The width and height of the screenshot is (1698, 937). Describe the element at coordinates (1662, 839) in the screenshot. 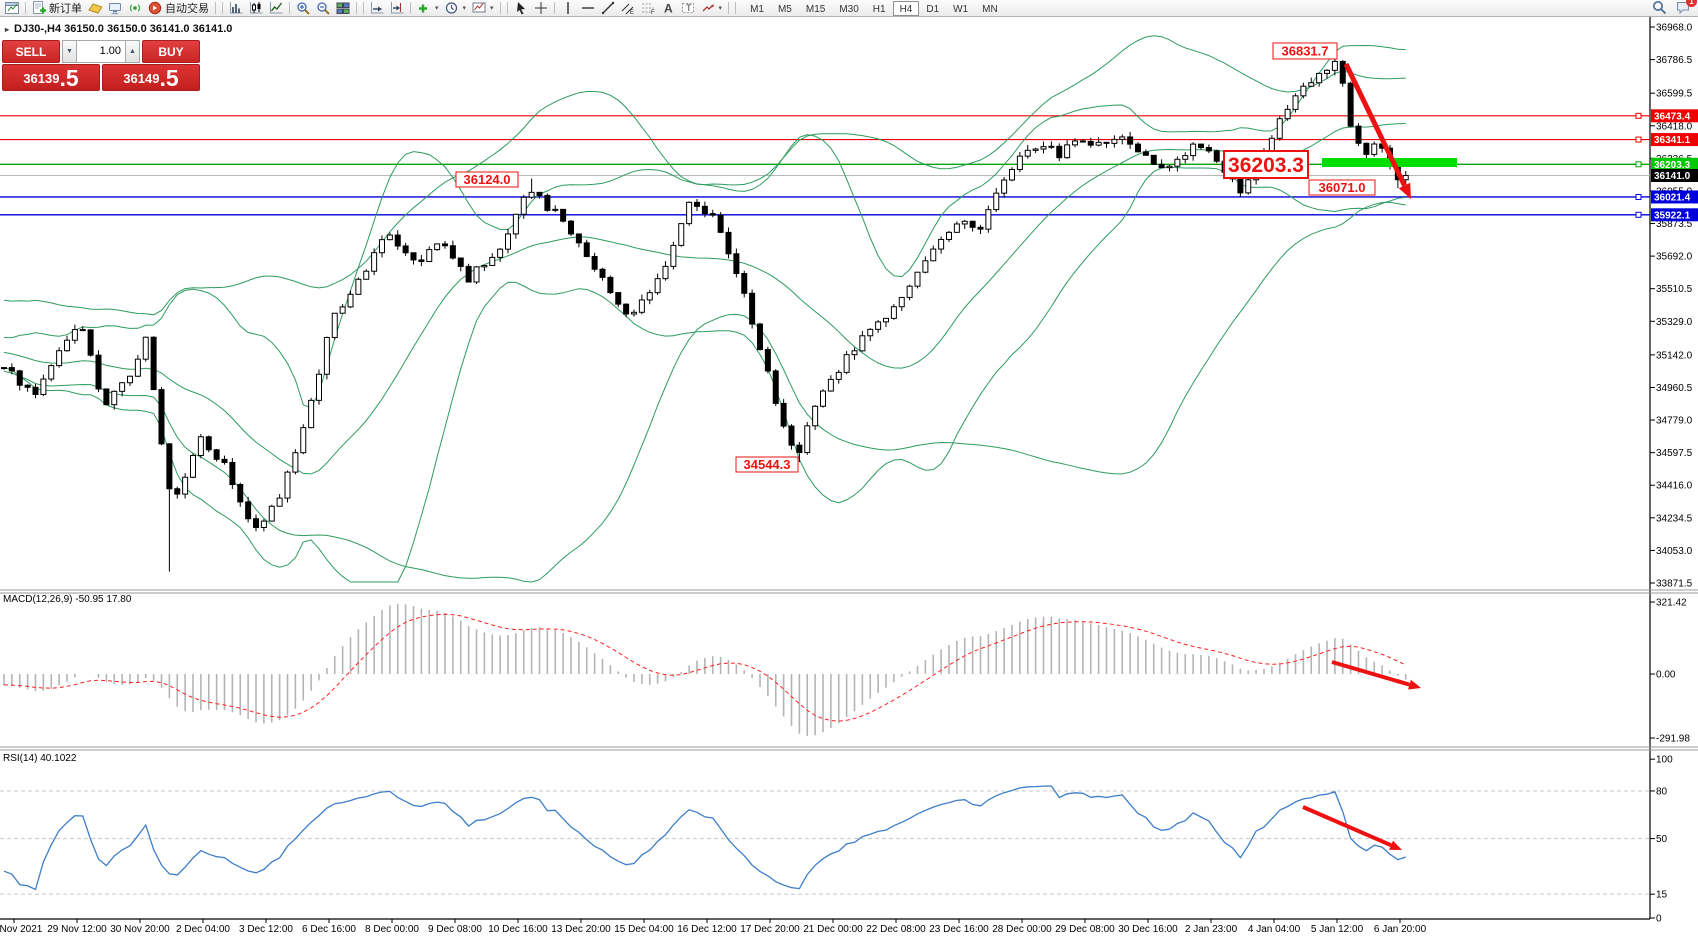

I see `svg-text: 50` at that location.